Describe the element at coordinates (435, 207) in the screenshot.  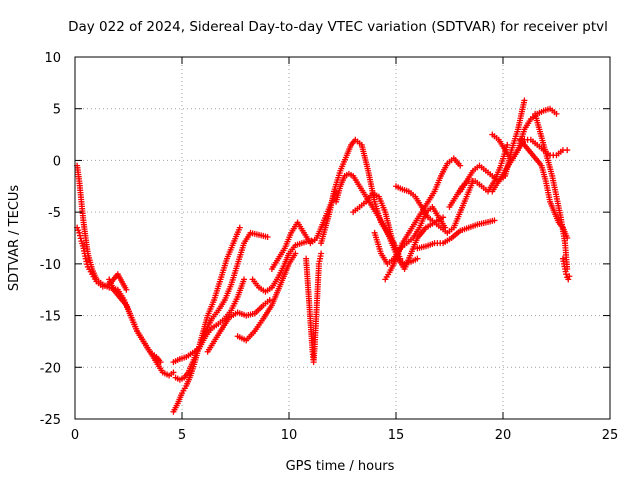
I see `series-q` at that location.